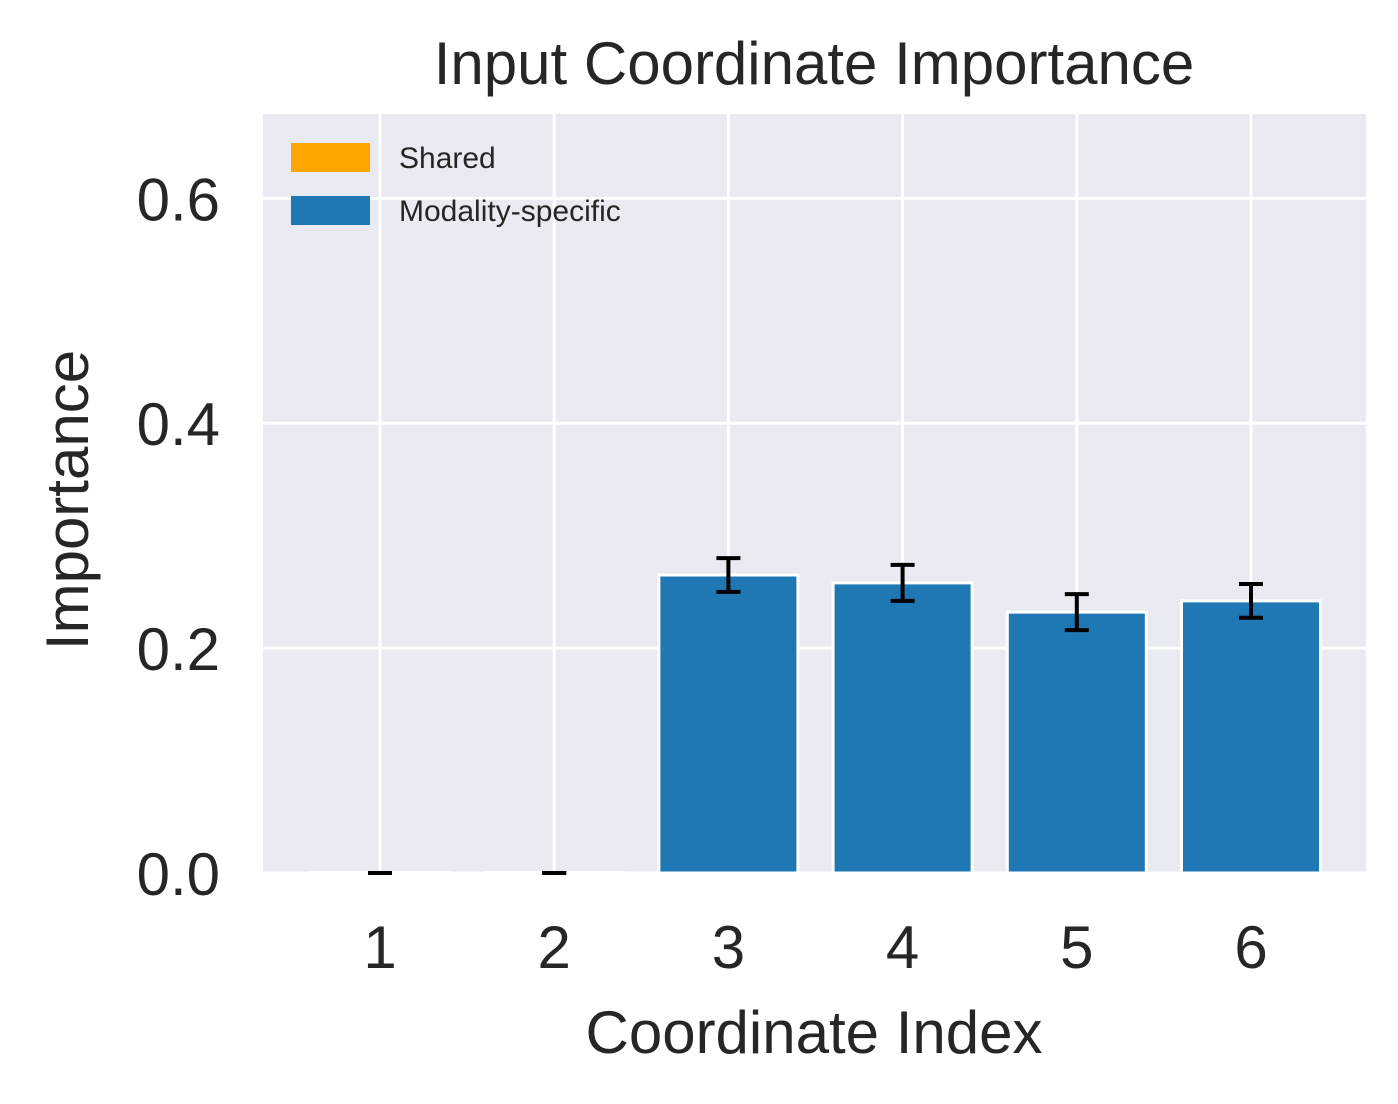  I want to click on x-tick-label: 2, so click(554, 947).